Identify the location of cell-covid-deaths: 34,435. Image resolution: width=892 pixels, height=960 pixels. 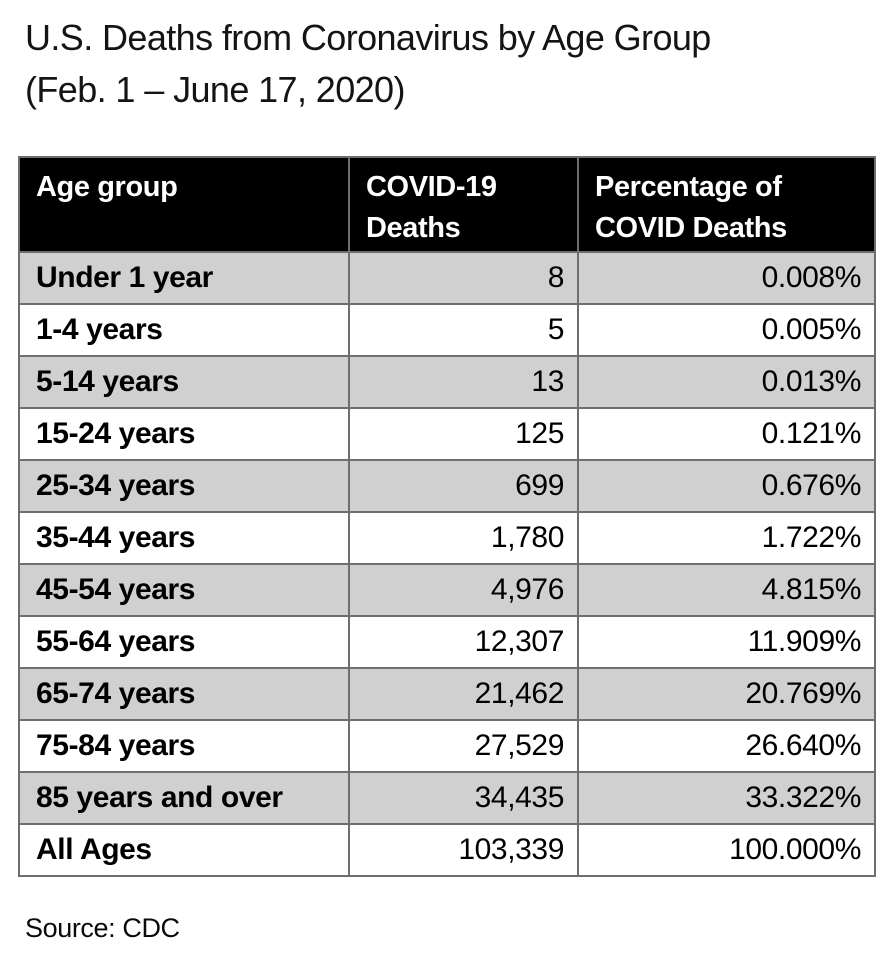
(463, 798).